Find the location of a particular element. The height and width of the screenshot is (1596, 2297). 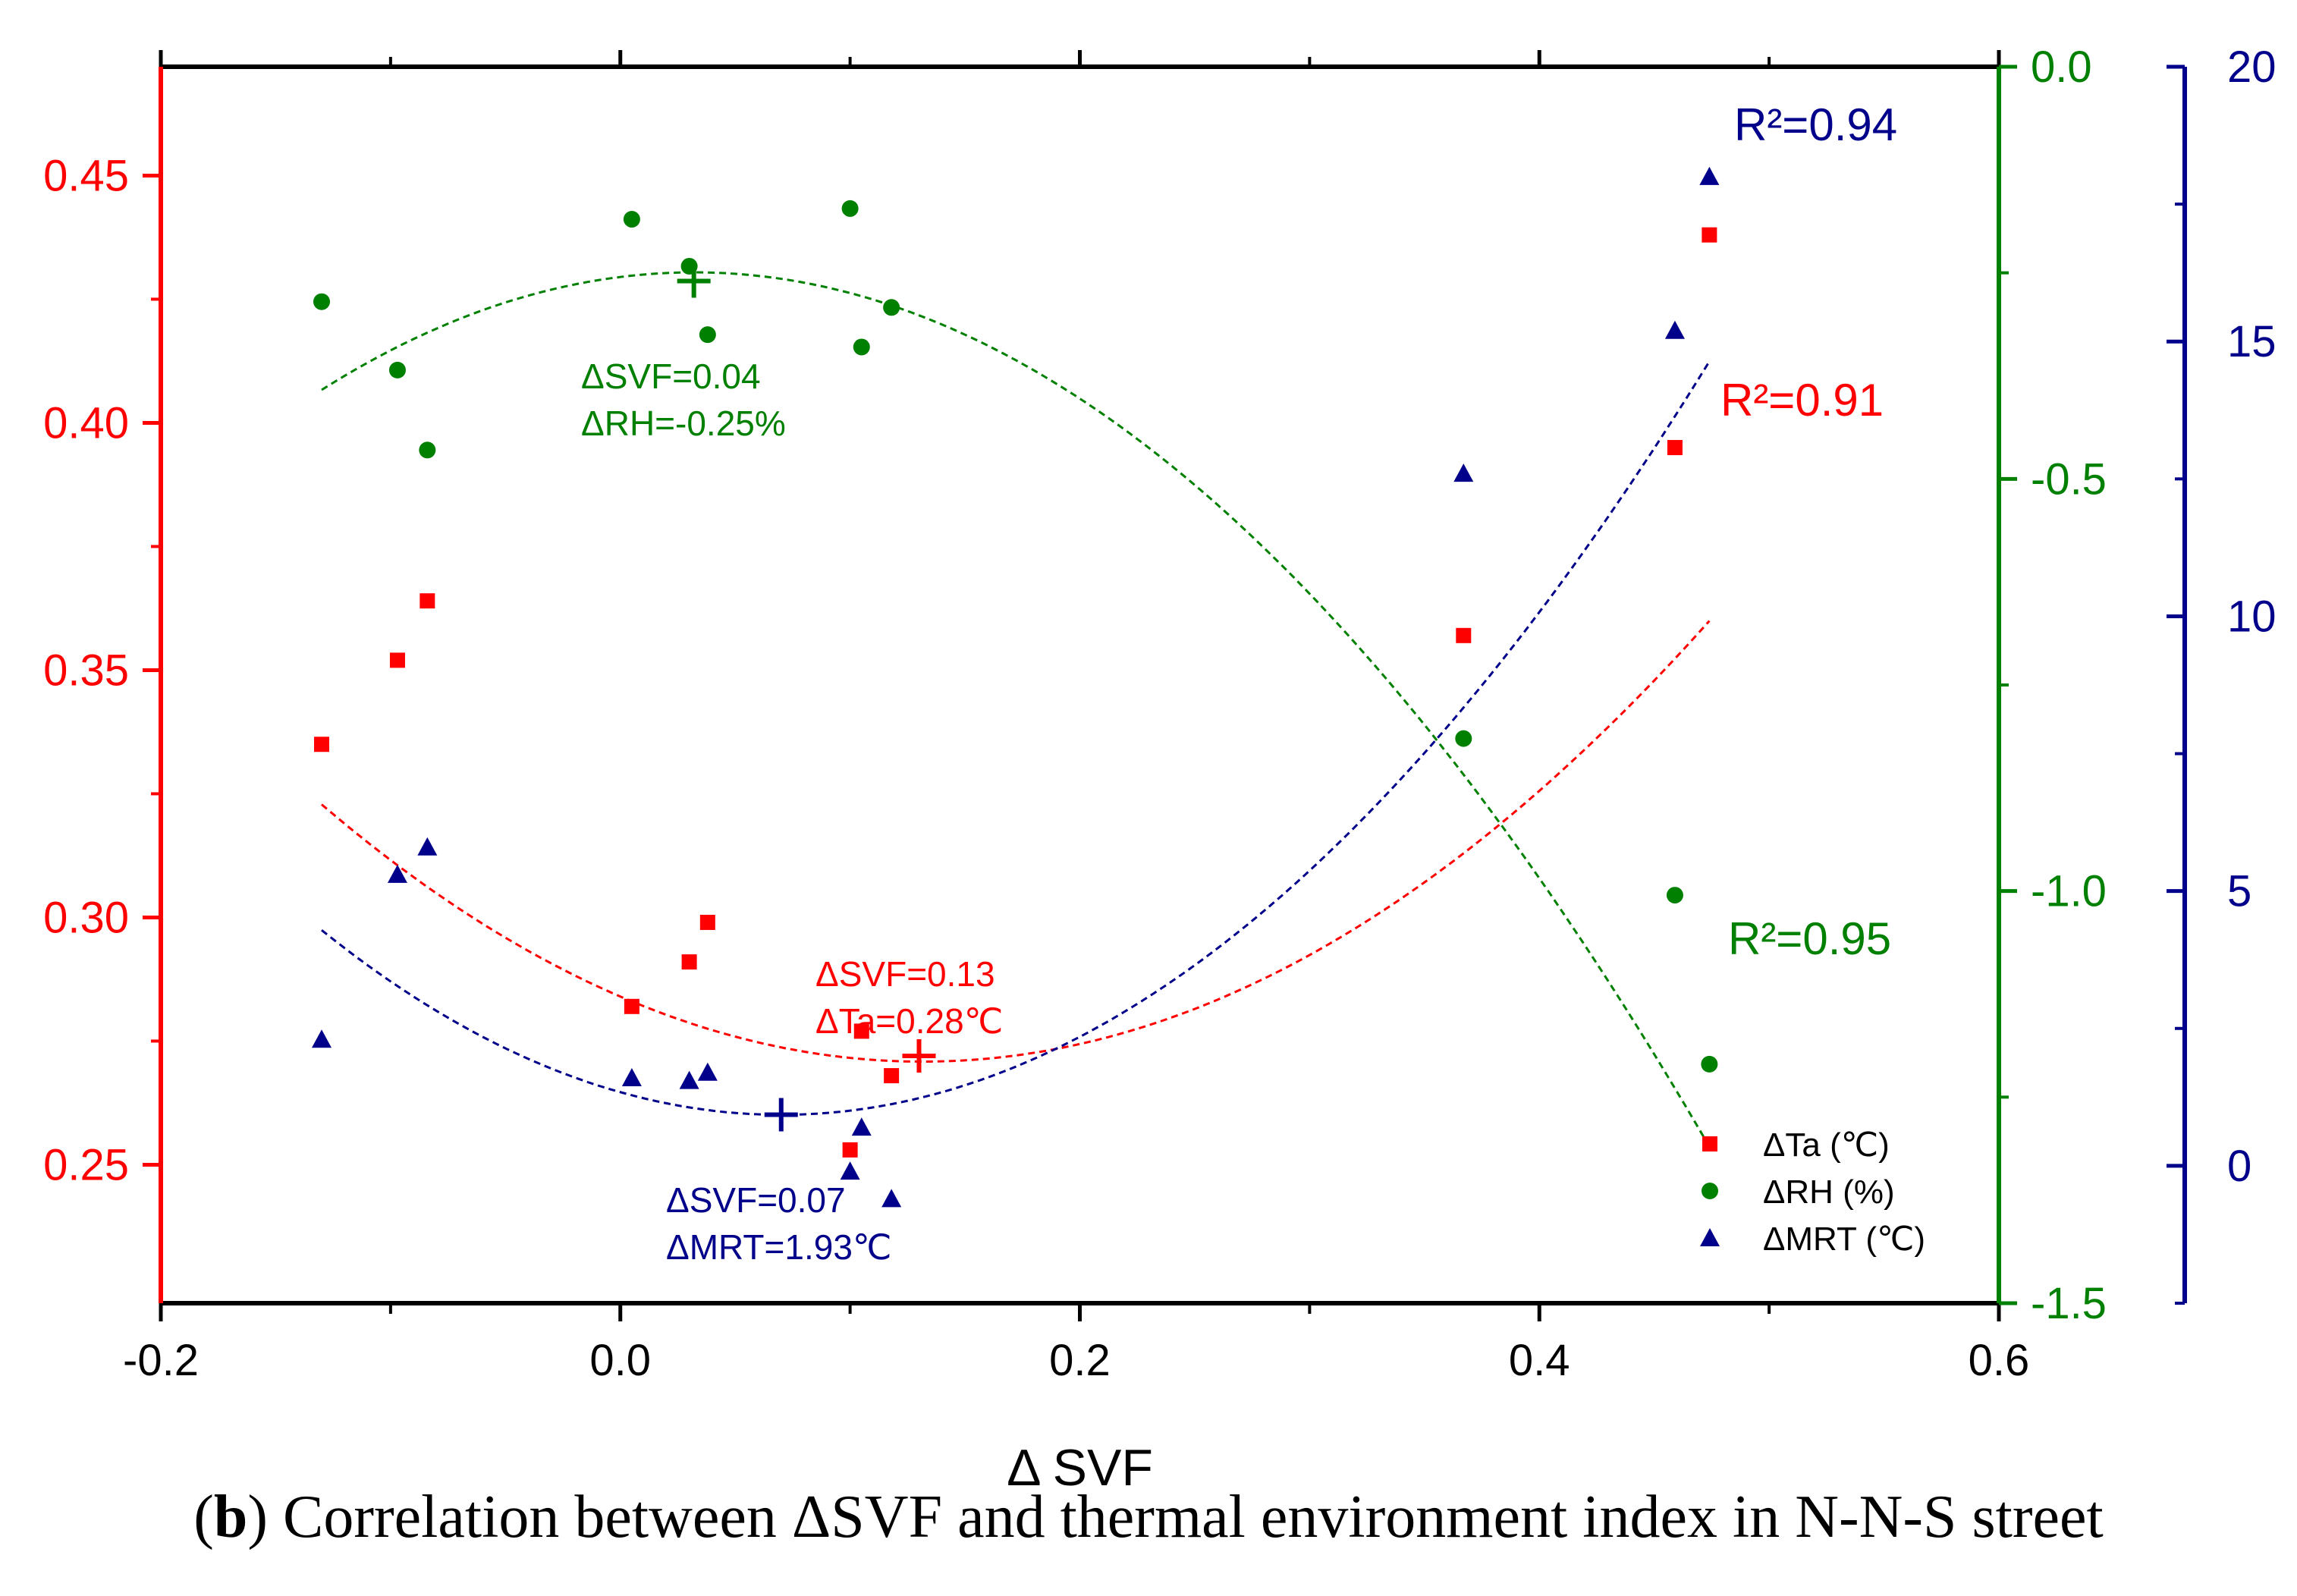

legend-label: ΔMRT (℃) is located at coordinates (1844, 1239).